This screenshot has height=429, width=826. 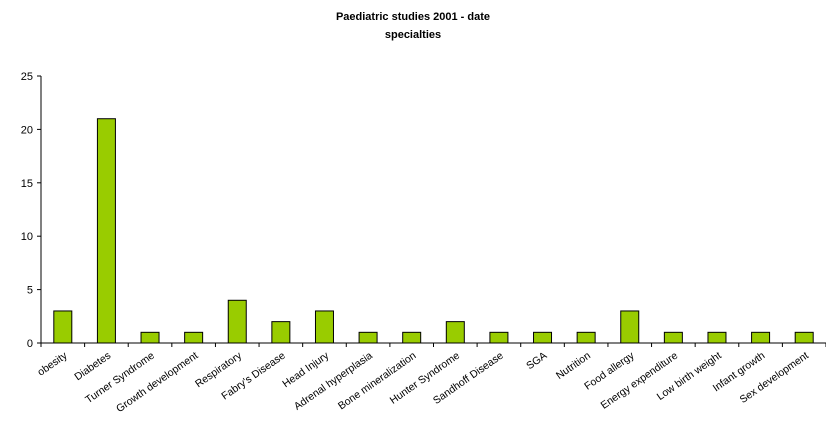 What do you see at coordinates (52, 363) in the screenshot?
I see `x-category-label: obesity` at bounding box center [52, 363].